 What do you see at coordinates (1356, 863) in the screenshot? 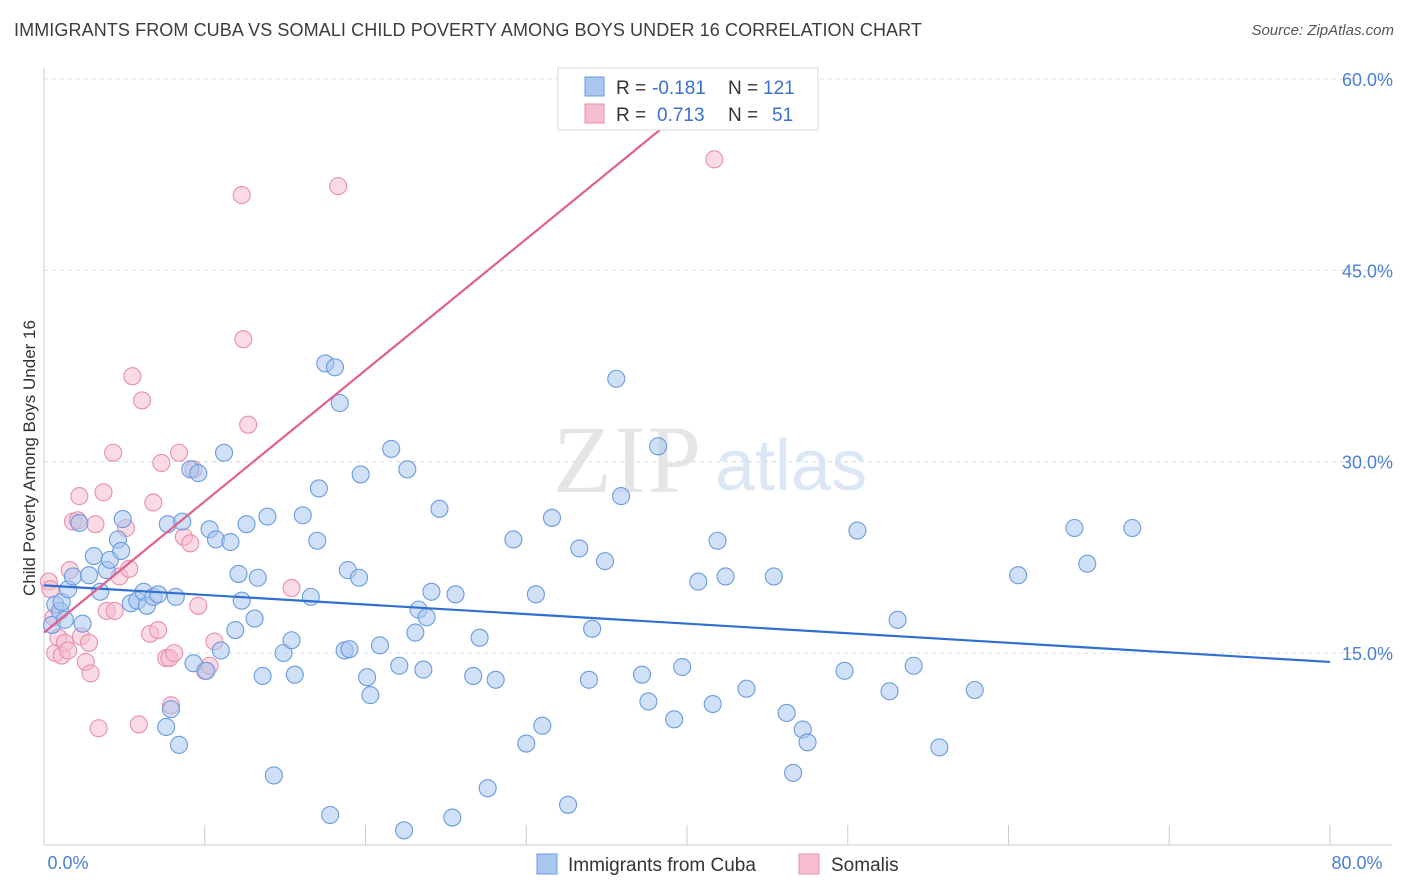
I see `x-max-label: 80.0%` at bounding box center [1356, 863].